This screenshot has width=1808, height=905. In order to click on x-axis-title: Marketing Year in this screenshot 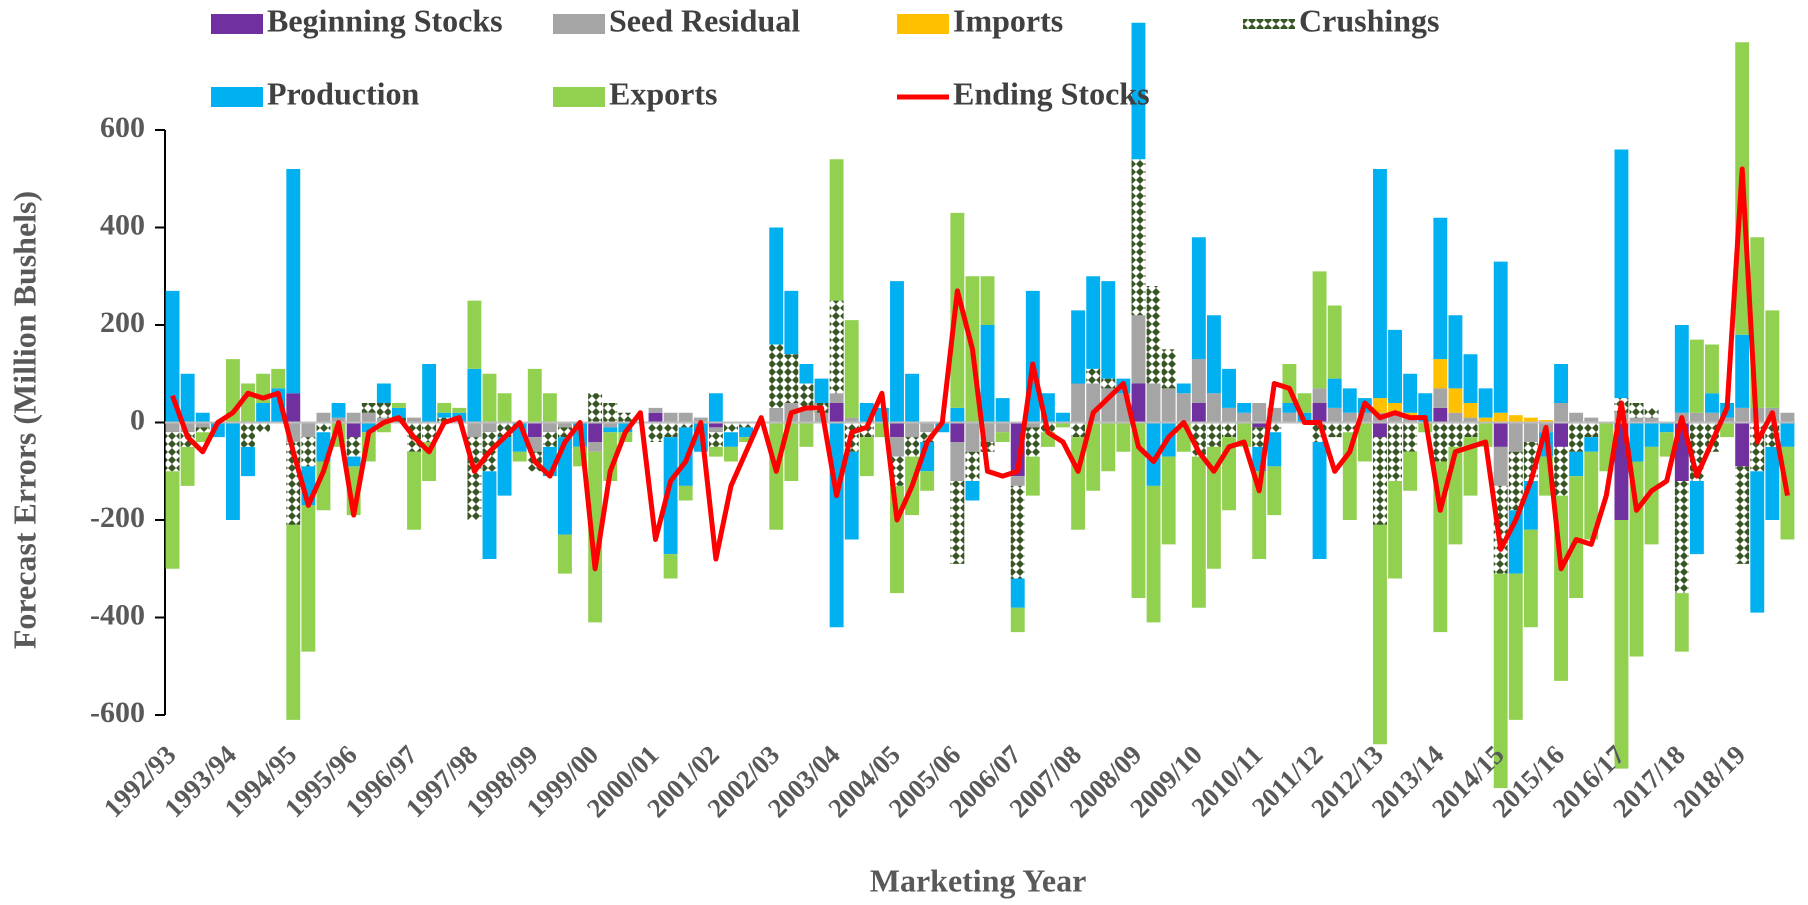, I will do `click(978, 880)`.